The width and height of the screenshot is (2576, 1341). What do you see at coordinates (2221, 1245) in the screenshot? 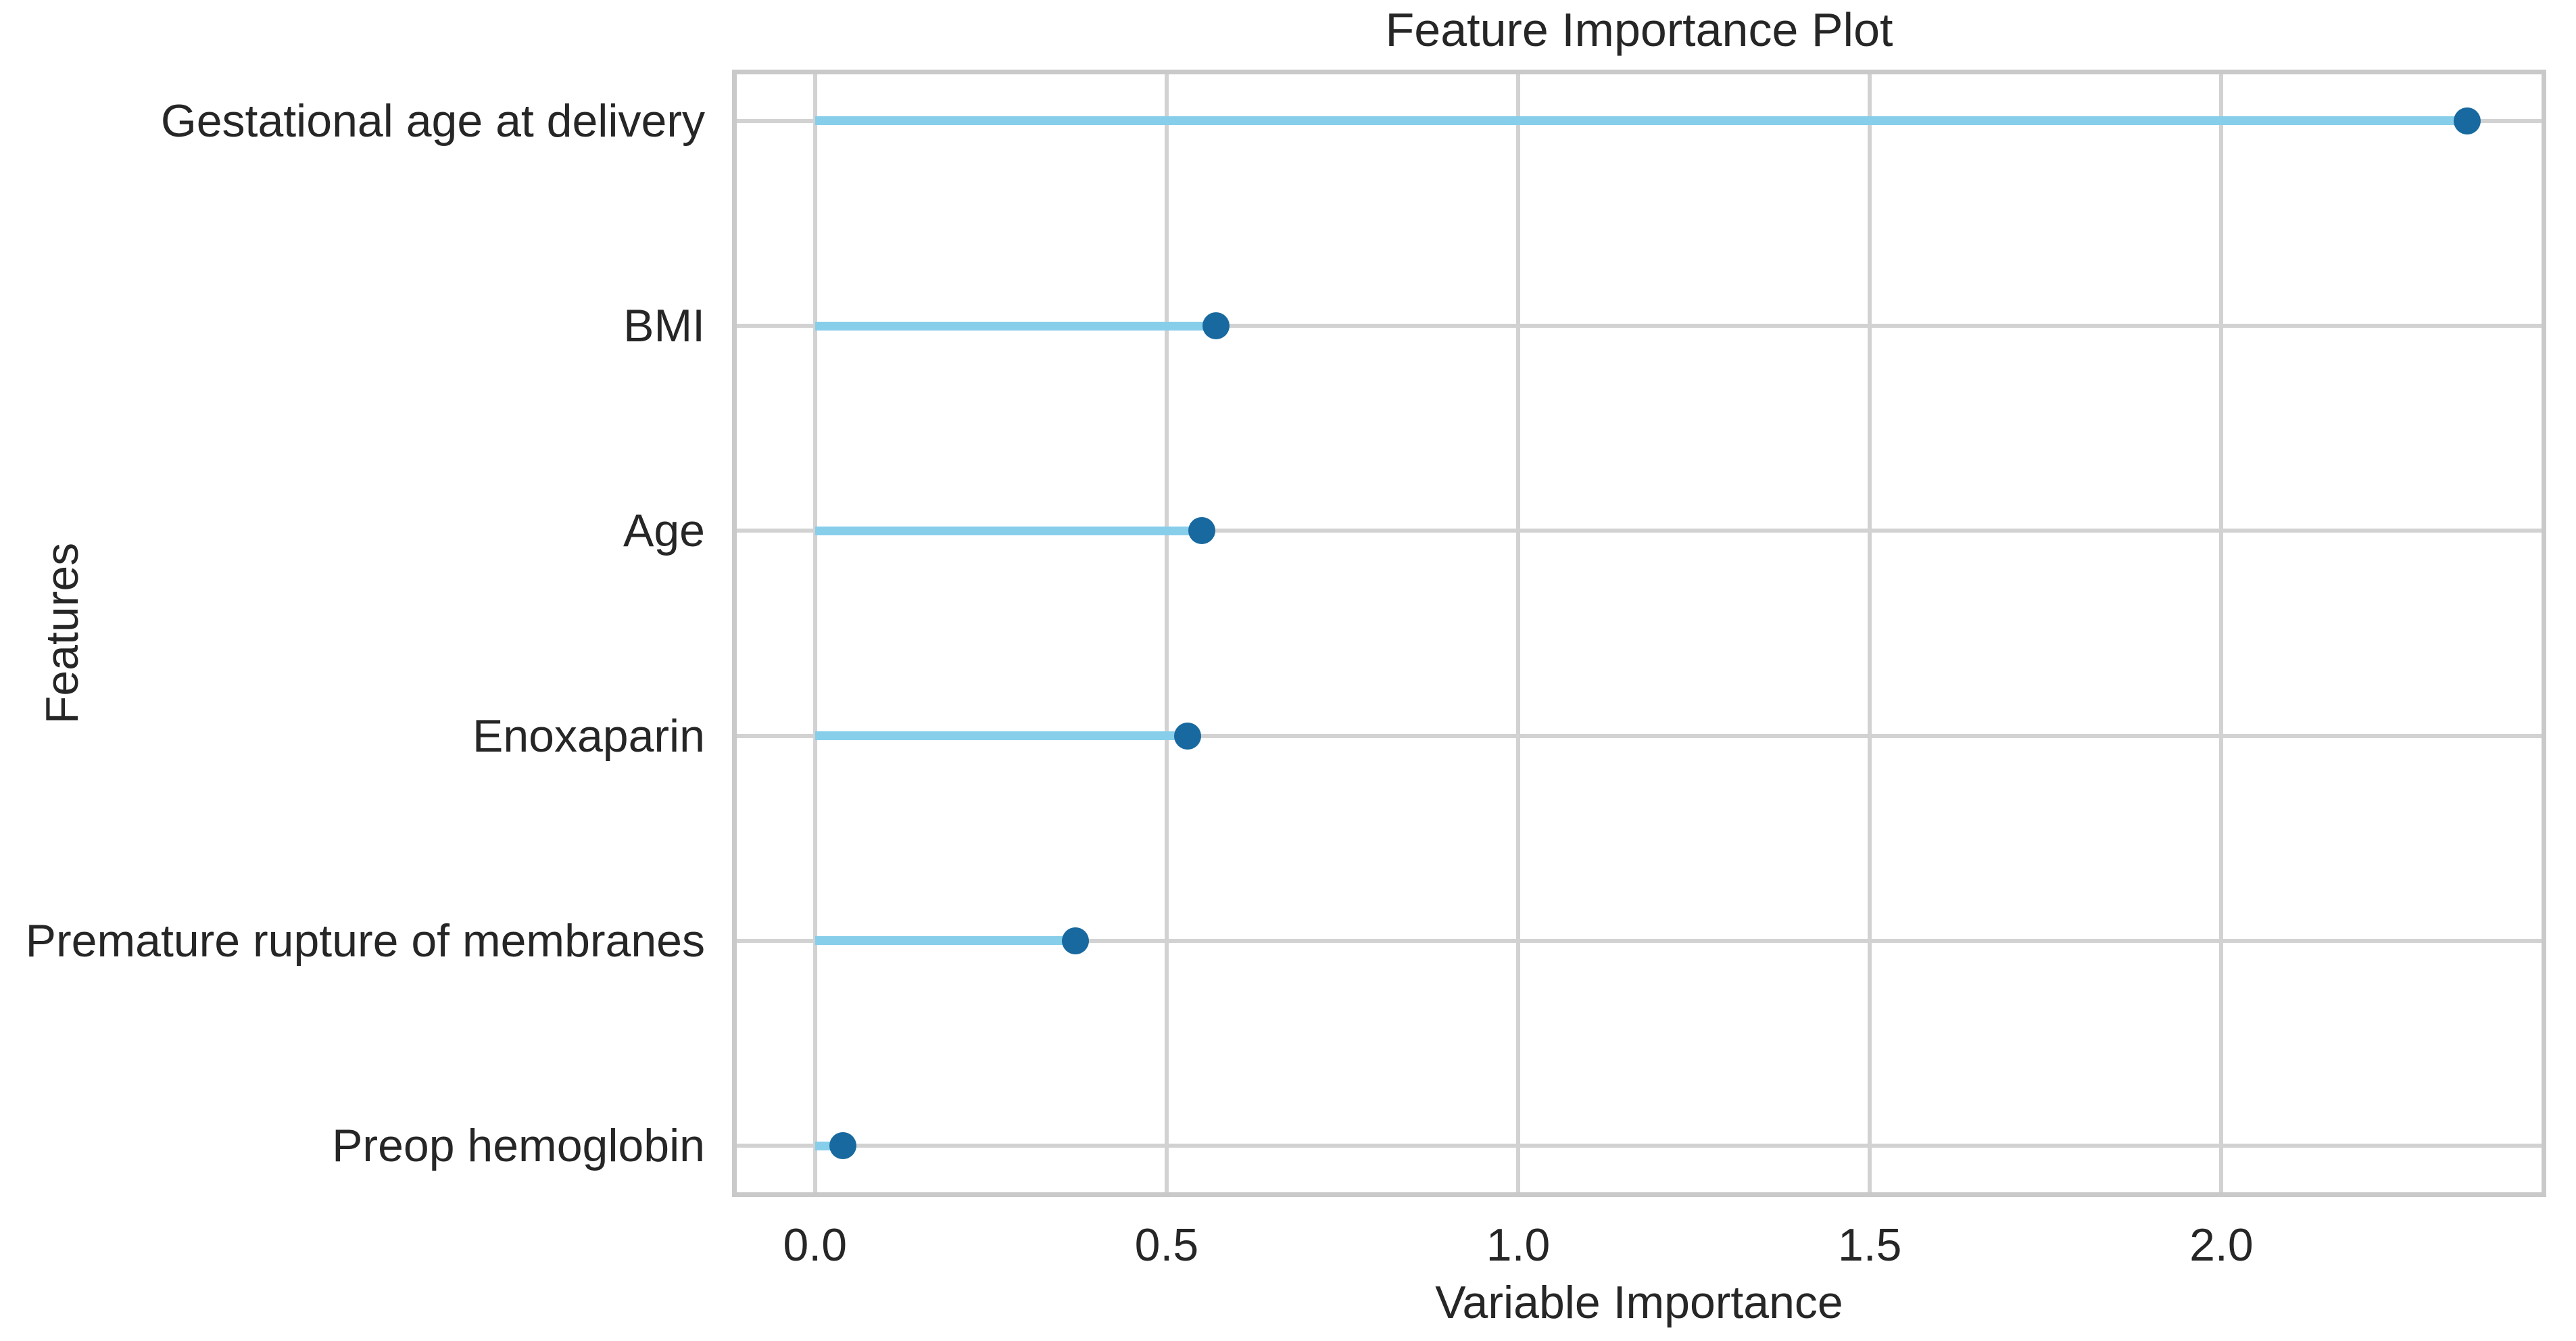
I see `x-tick-label: 2.0` at bounding box center [2221, 1245].